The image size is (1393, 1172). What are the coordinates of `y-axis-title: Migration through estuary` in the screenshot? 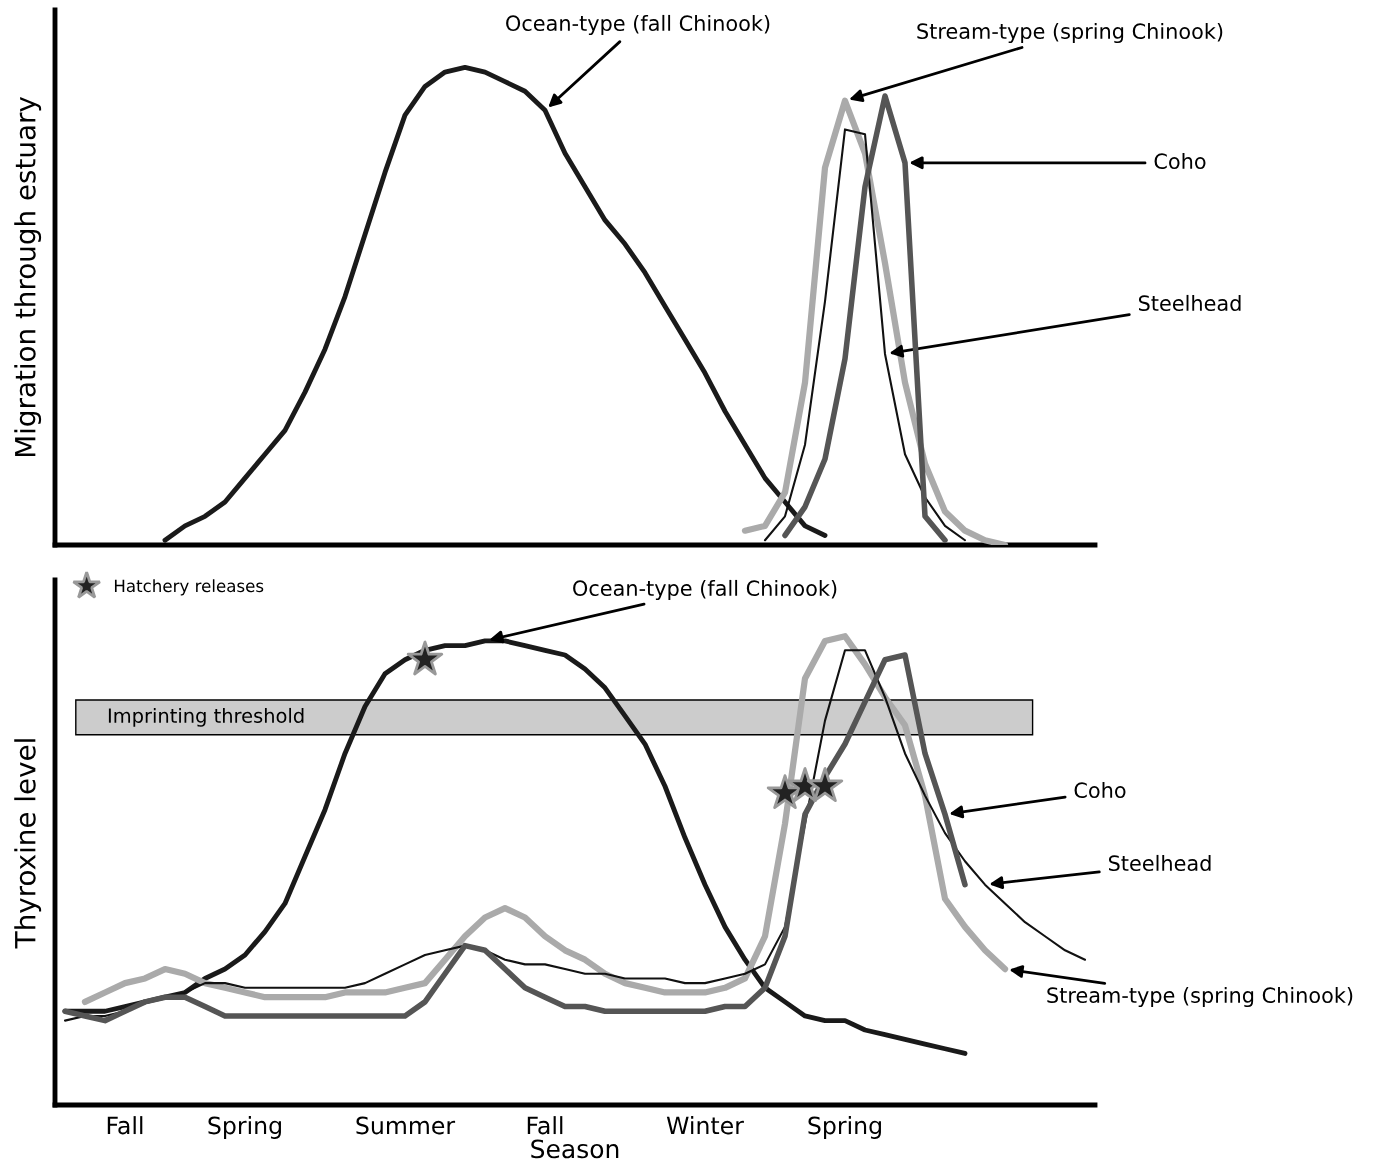 It's located at (28, 276).